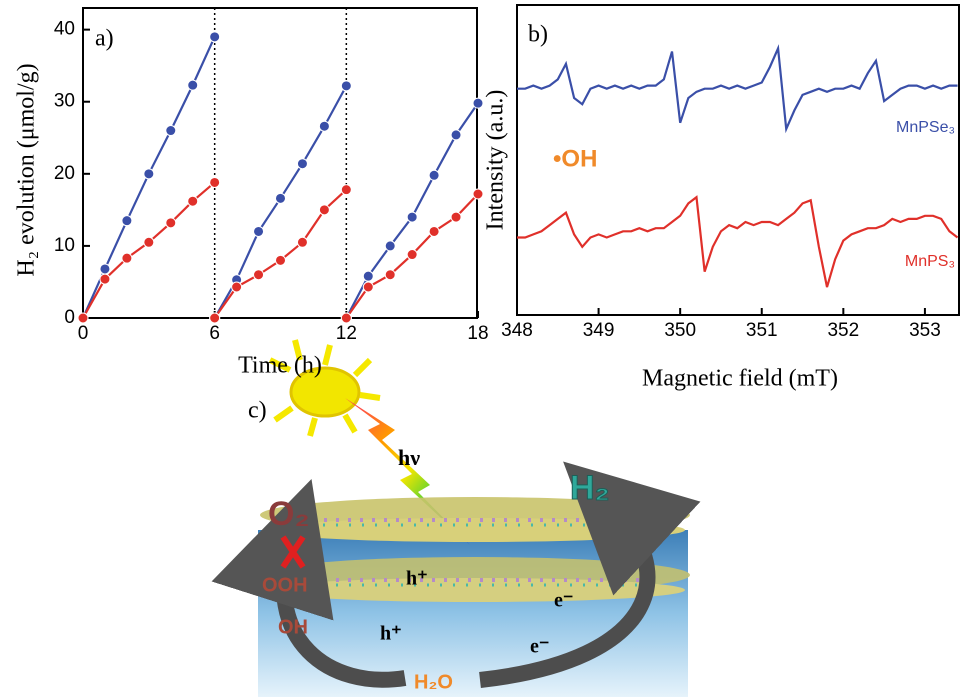 This screenshot has height=697, width=960. Describe the element at coordinates (293, 627) in the screenshot. I see `oh-label: OH` at that location.